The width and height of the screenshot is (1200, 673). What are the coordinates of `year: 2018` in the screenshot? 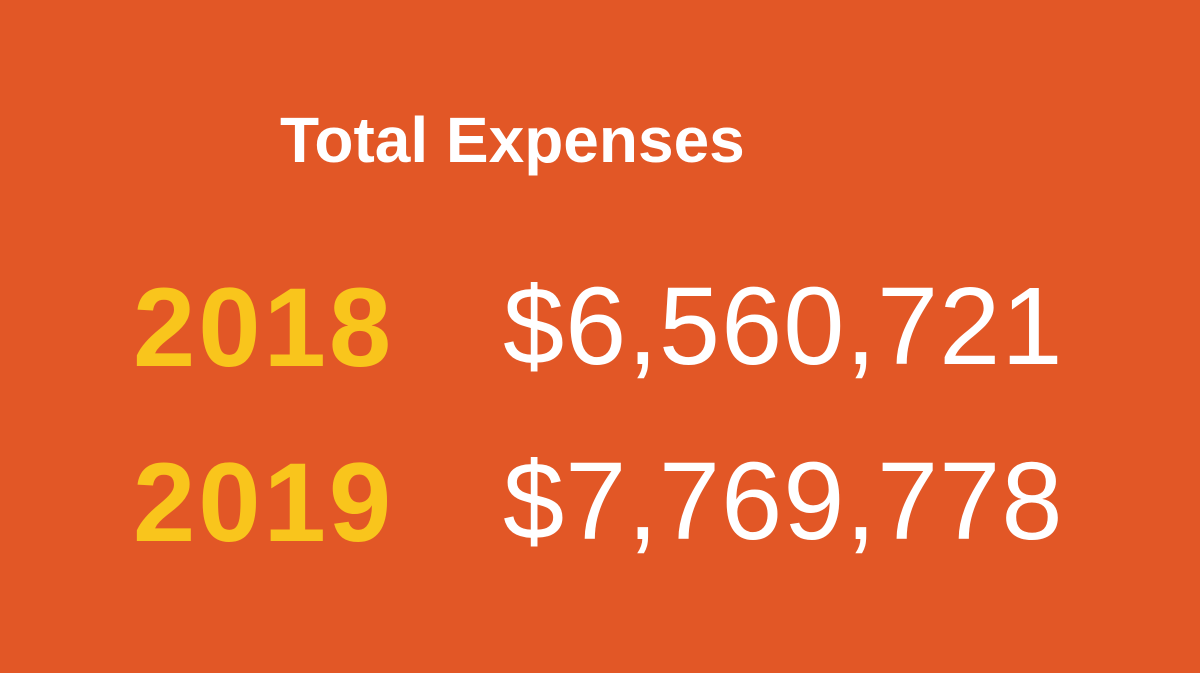 It's located at (264, 327).